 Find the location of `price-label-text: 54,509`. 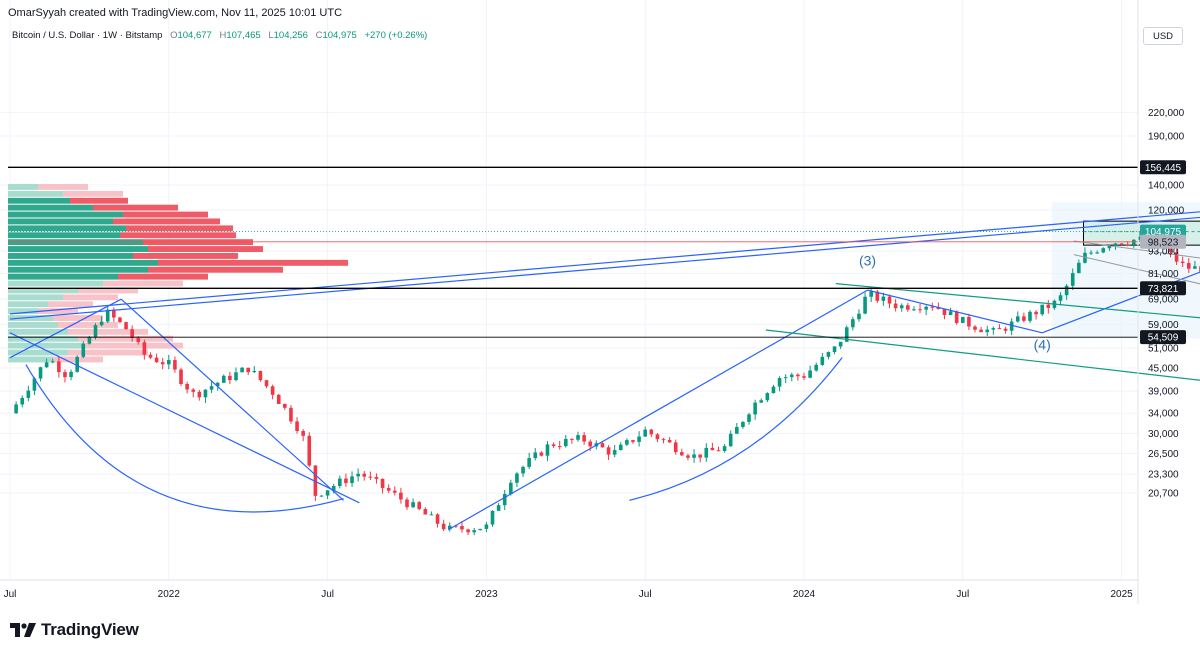

price-label-text: 54,509 is located at coordinates (1163, 338).